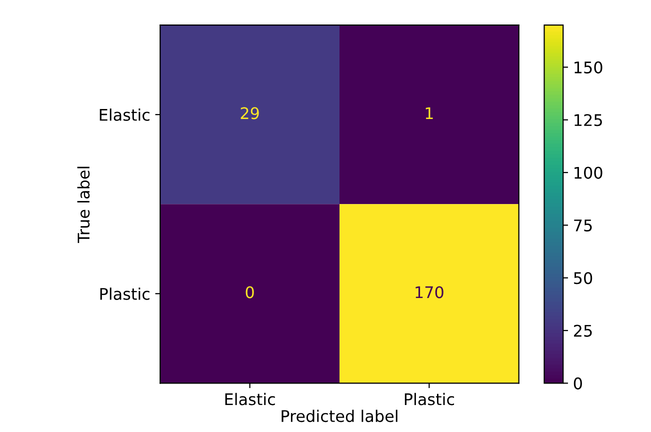 Image resolution: width=651 pixels, height=432 pixels. What do you see at coordinates (430, 292) in the screenshot?
I see `data-label: 170` at bounding box center [430, 292].